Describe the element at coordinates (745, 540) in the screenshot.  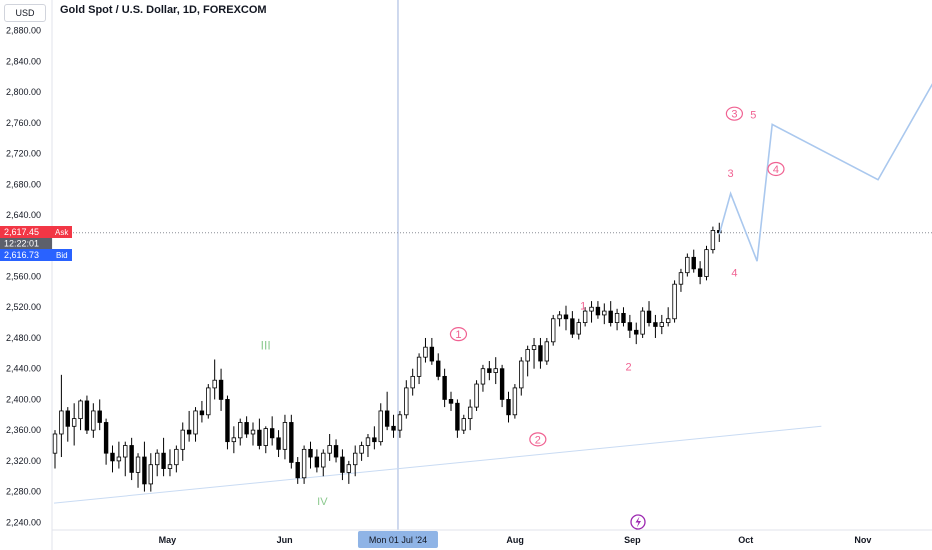
I see `x-tick-label: Oct` at that location.